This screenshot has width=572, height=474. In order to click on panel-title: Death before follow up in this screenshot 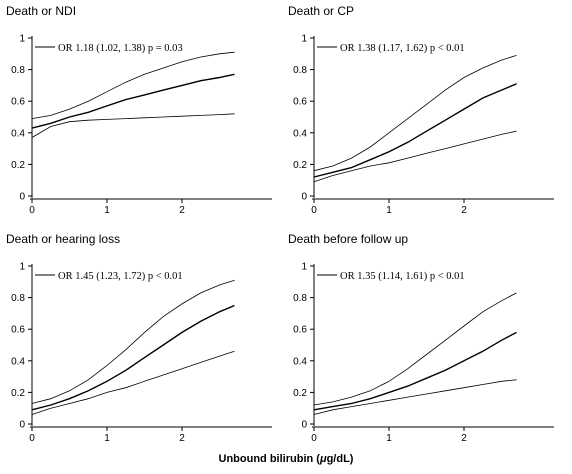, I will do `click(348, 239)`.